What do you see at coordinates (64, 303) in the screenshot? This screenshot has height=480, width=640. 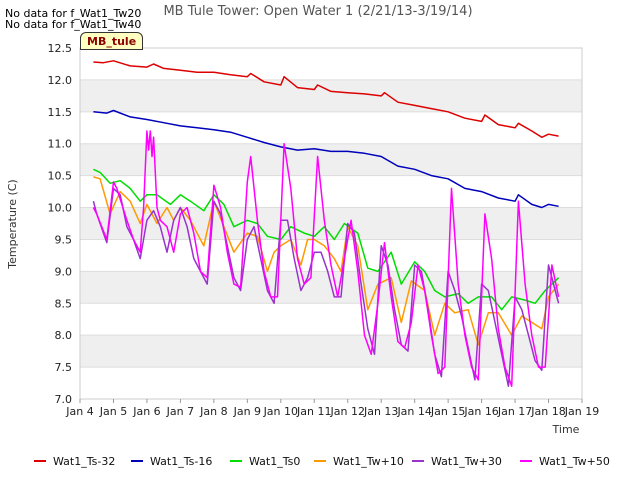 I see `y-tick-label: 8.5` at bounding box center [64, 303].